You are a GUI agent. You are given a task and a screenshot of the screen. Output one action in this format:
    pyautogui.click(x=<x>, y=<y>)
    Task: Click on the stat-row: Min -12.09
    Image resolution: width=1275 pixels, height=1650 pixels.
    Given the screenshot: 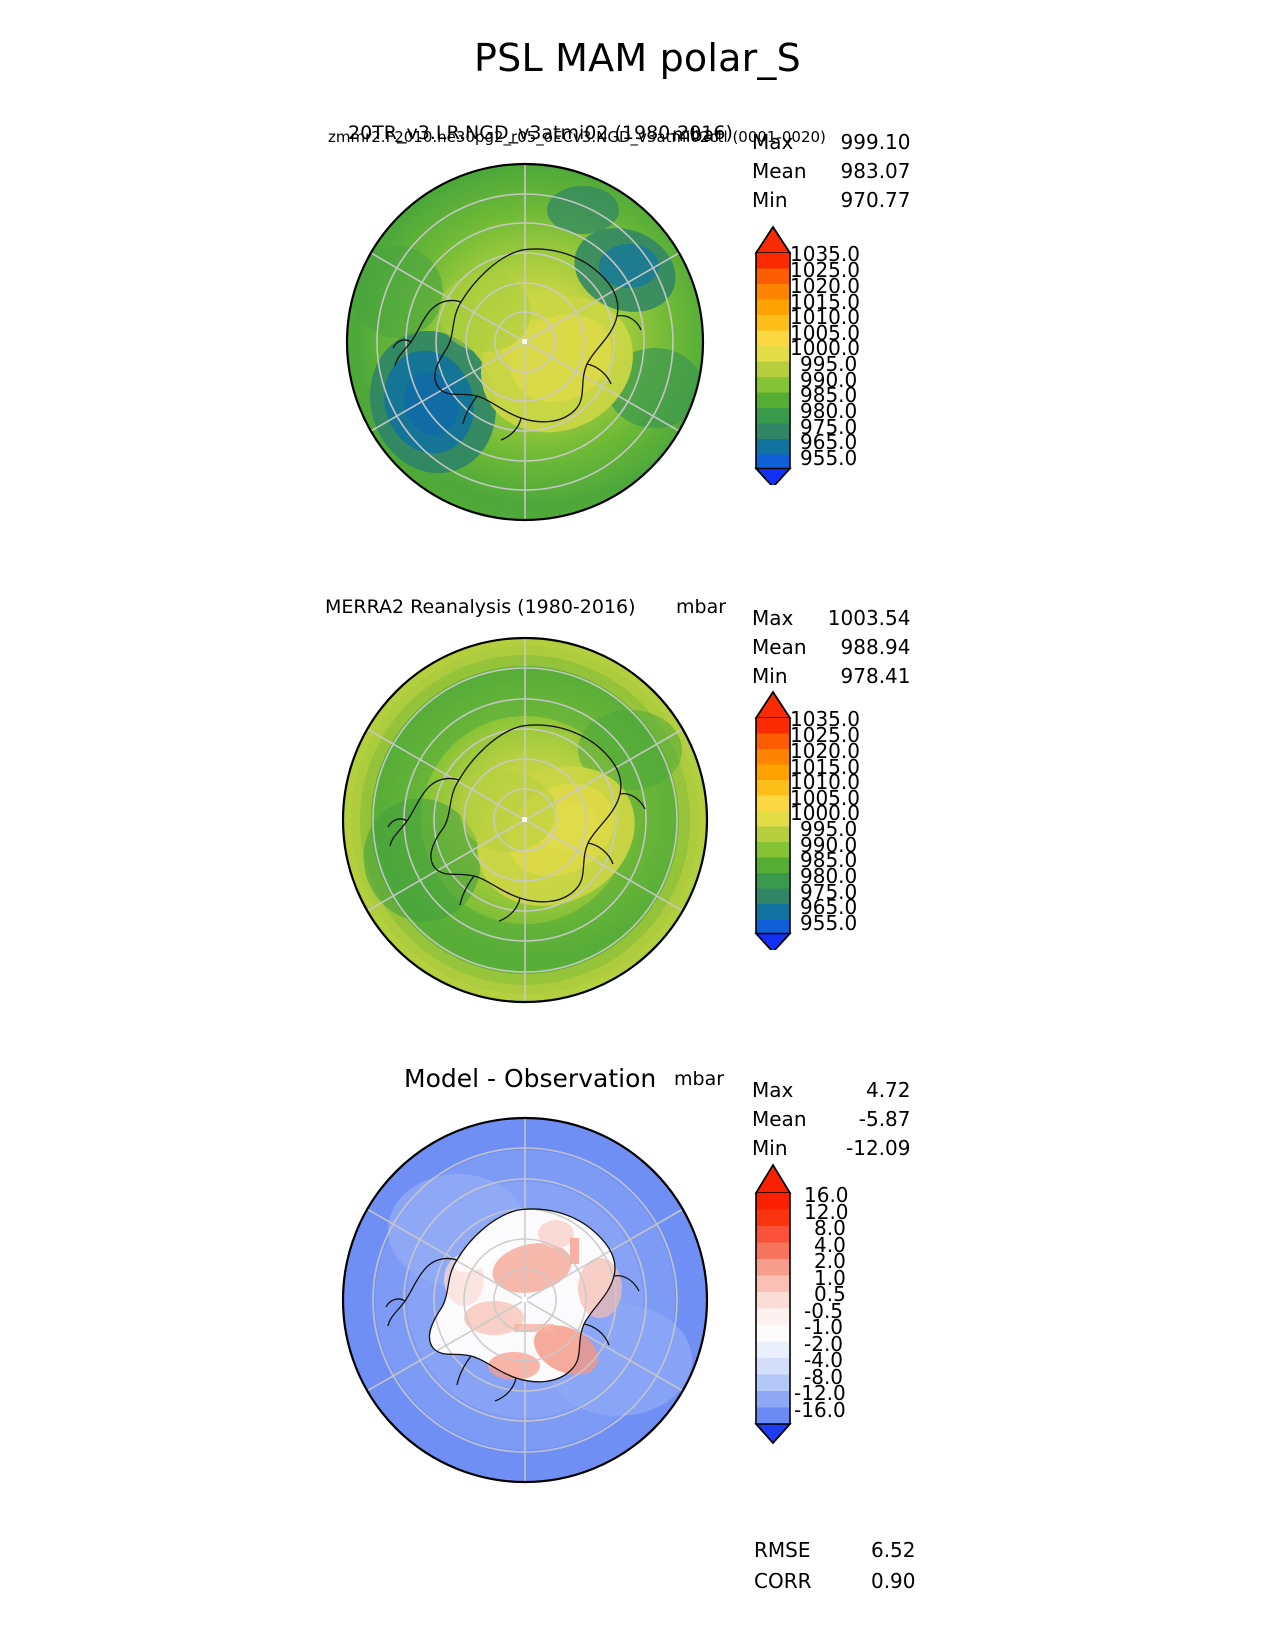 What is the action you would take?
    pyautogui.click(x=831, y=1148)
    